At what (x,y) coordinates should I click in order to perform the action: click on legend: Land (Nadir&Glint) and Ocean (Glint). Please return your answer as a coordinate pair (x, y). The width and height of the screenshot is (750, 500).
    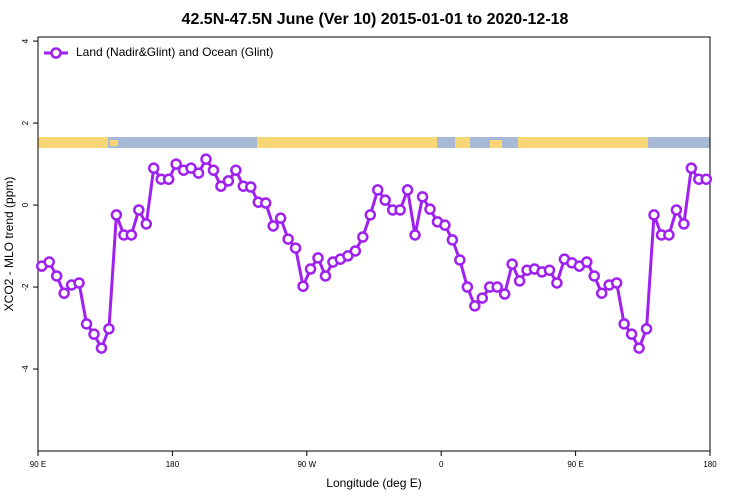
    Looking at the image, I should click on (158, 52).